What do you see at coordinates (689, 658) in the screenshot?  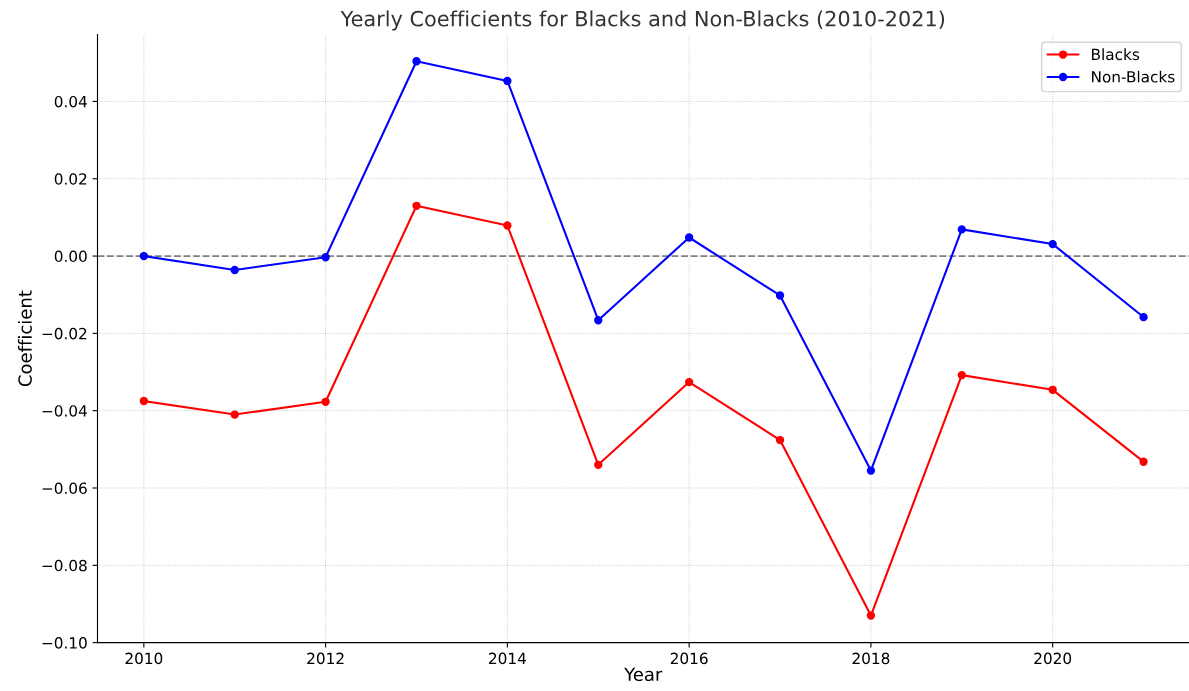 I see `x-tick-label: 2016` at bounding box center [689, 658].